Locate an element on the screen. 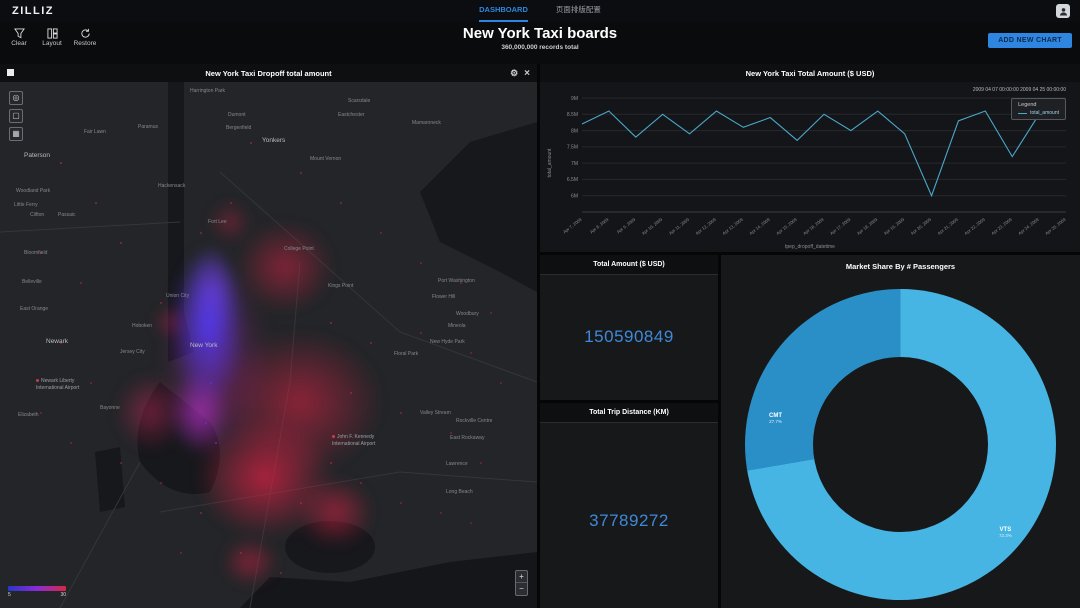  zoom-in-button: + is located at coordinates (521, 577).